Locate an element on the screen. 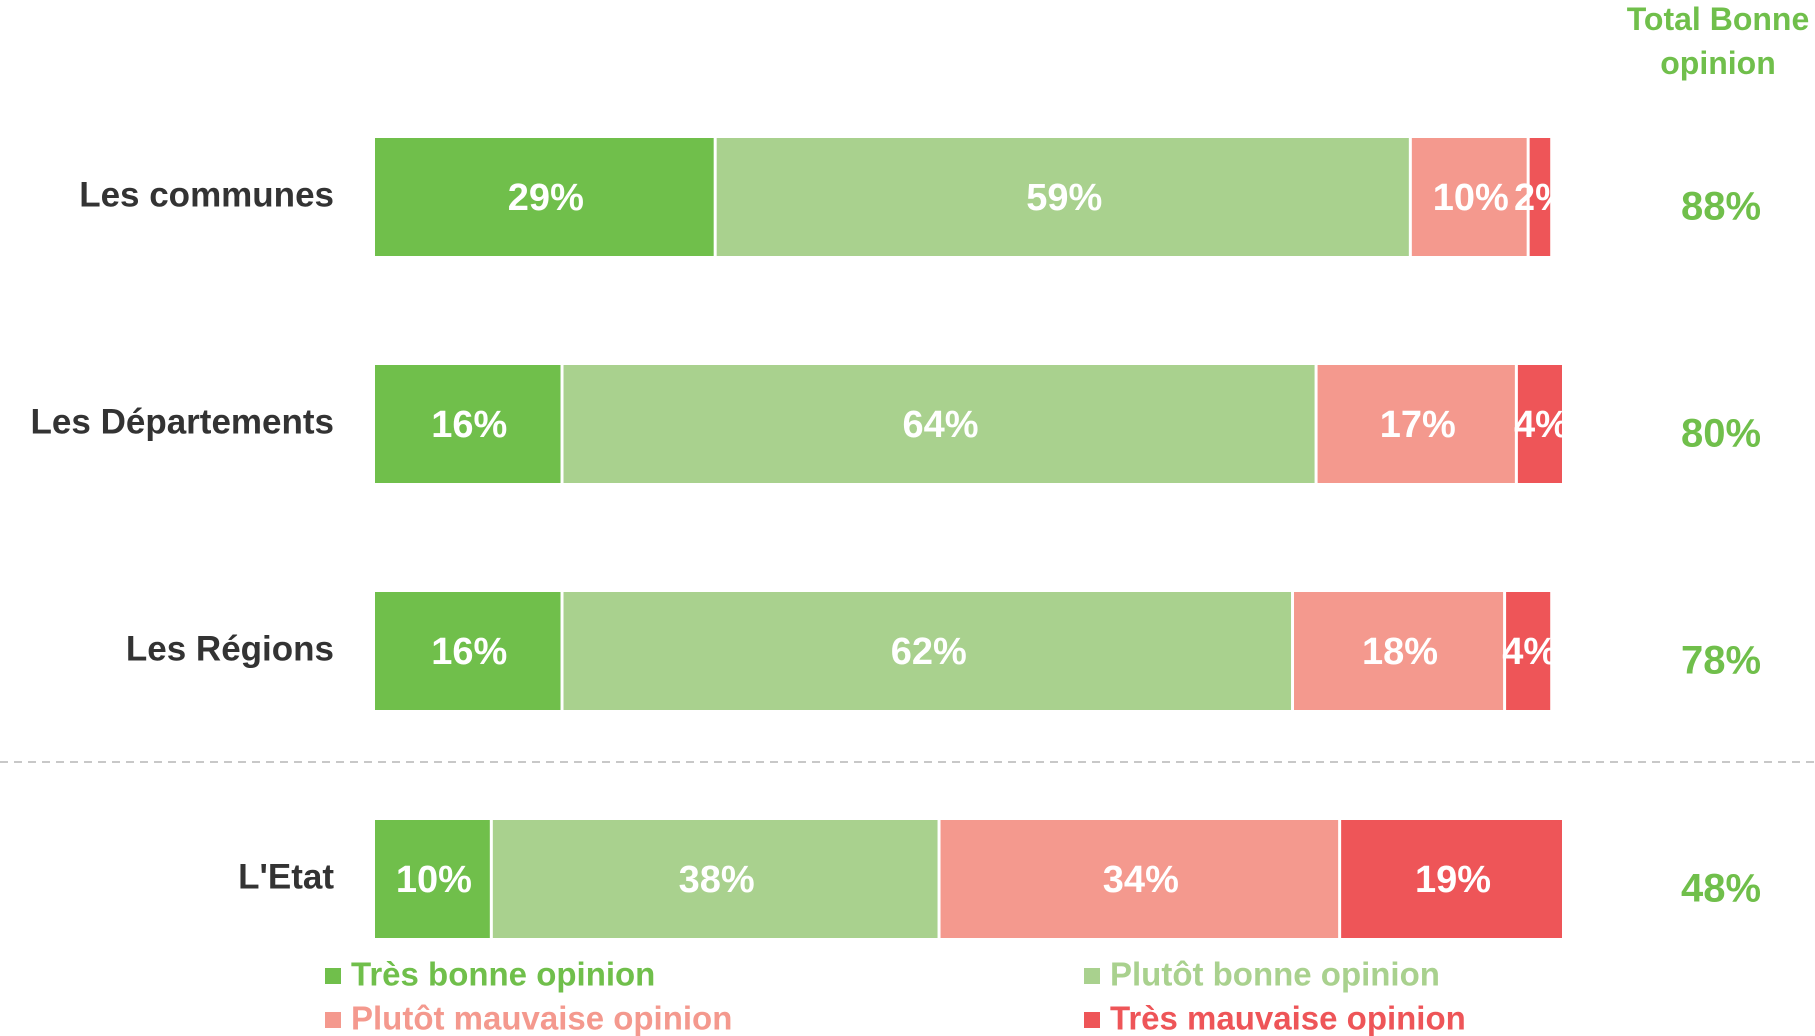  value-label: 59% is located at coordinates (1064, 198).